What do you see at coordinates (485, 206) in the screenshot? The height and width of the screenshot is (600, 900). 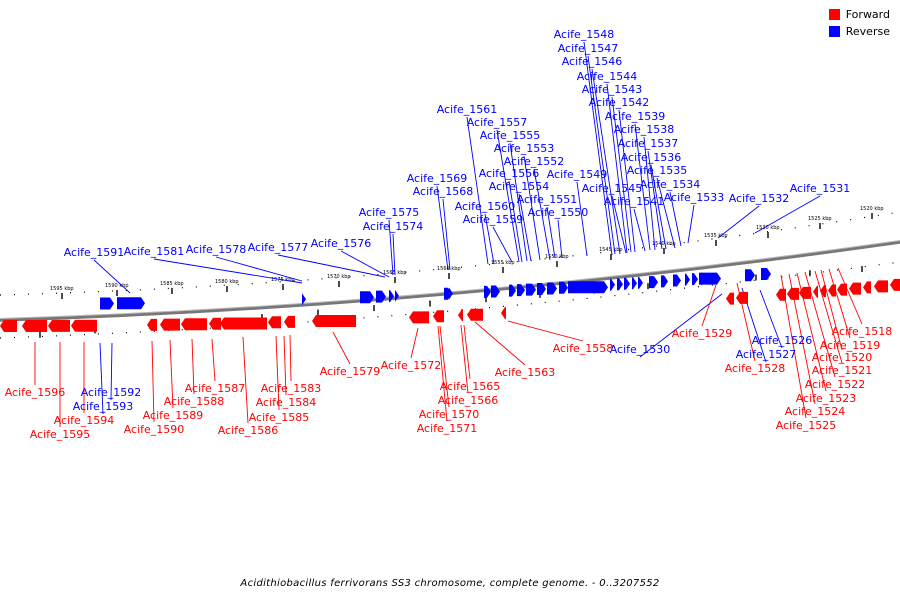 I see `gene-label: Acife_1560` at bounding box center [485, 206].